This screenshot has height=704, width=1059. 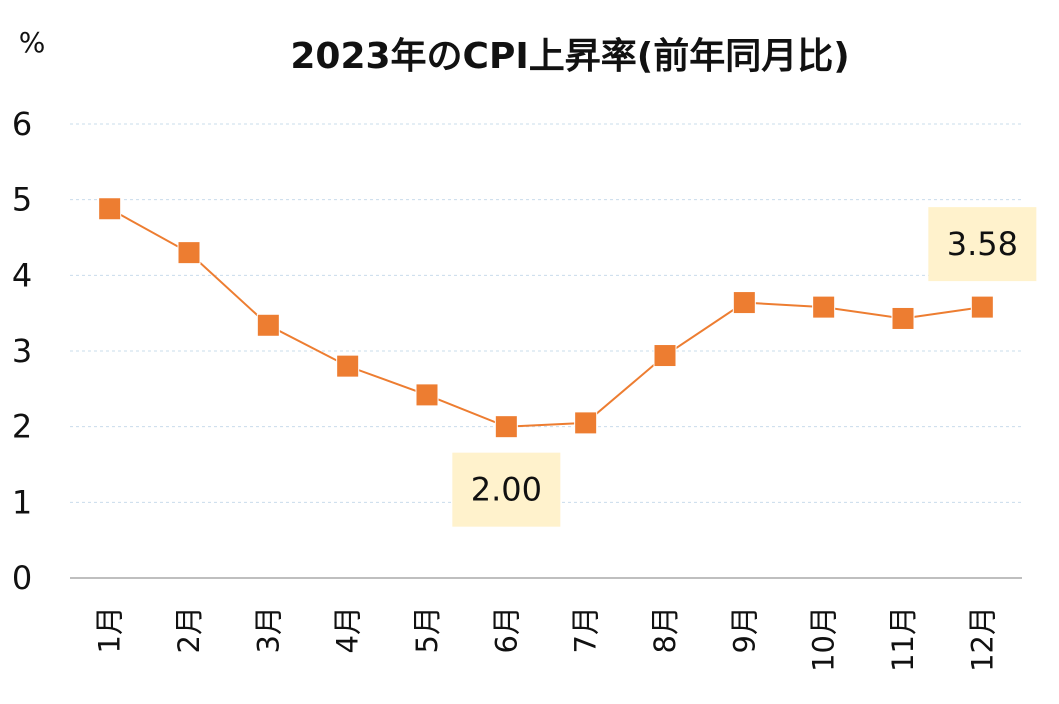 What do you see at coordinates (110, 629) in the screenshot?
I see `x-tick-label: 1月` at bounding box center [110, 629].